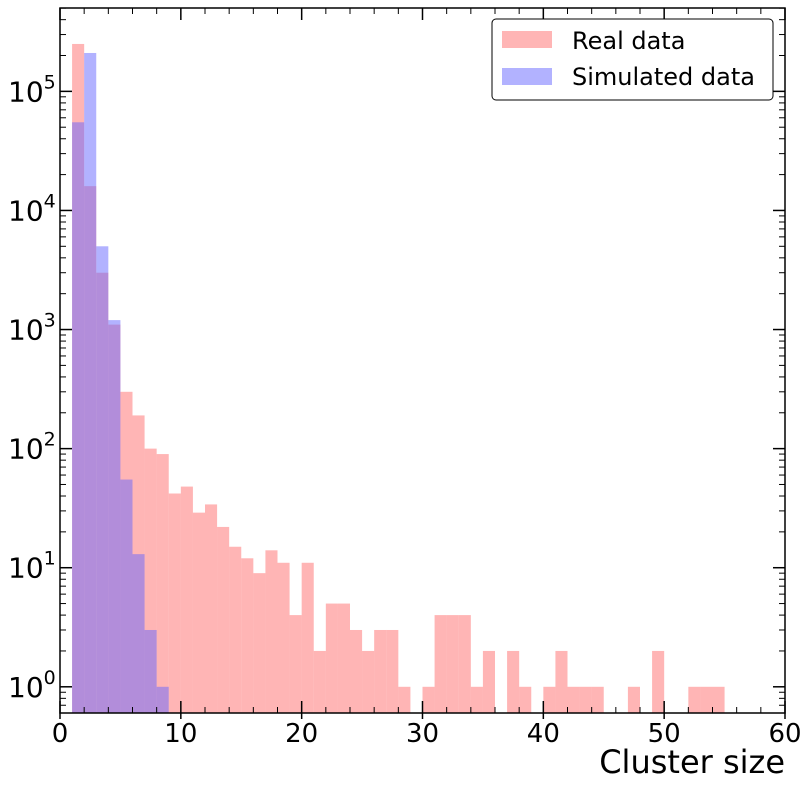  What do you see at coordinates (32, 208) in the screenshot?
I see `y-tick-label: 10⁴` at bounding box center [32, 208].